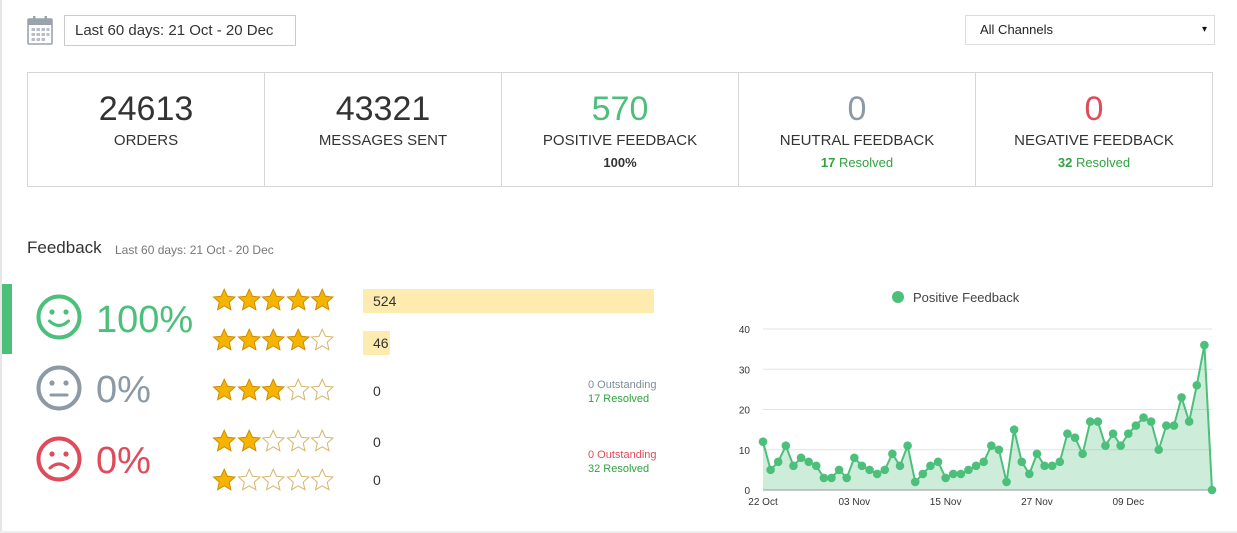 The image size is (1237, 533). Describe the element at coordinates (64, 247) in the screenshot. I see `feedback-title: Feedback` at that location.